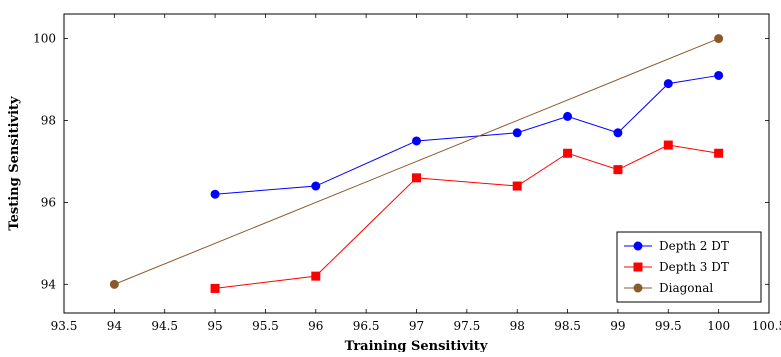 Image resolution: width=781 pixels, height=357 pixels. I want to click on x-tick-label: 100.5, so click(766, 326).